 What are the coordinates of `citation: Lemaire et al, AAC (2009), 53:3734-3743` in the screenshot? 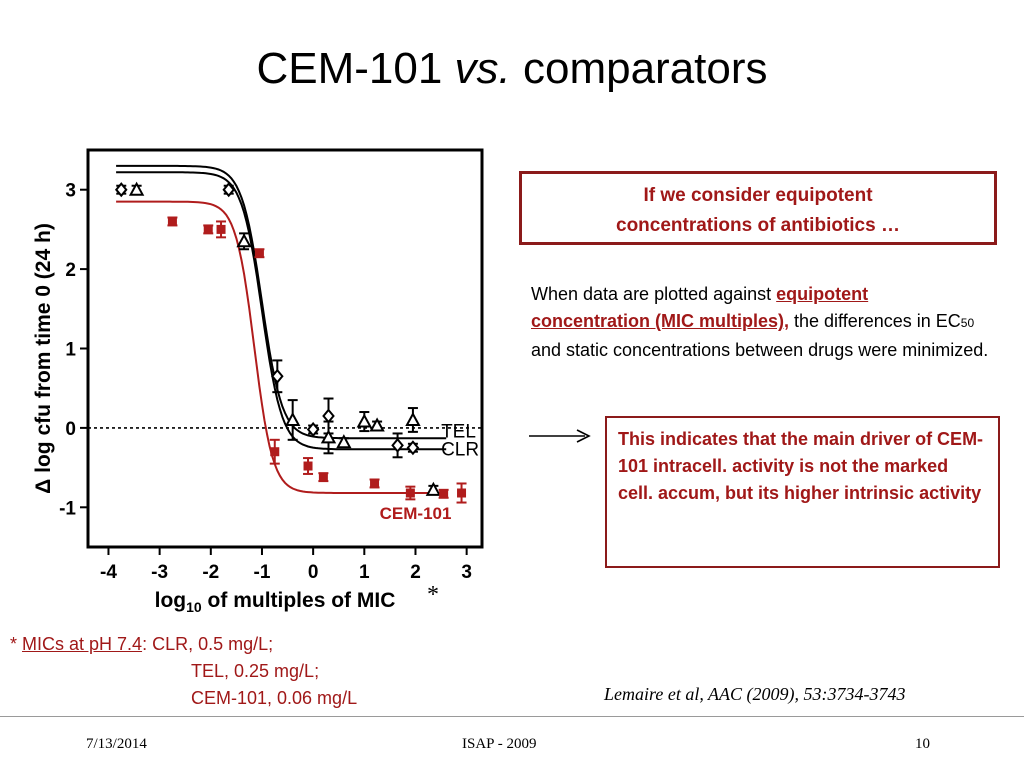 It's located at (755, 694).